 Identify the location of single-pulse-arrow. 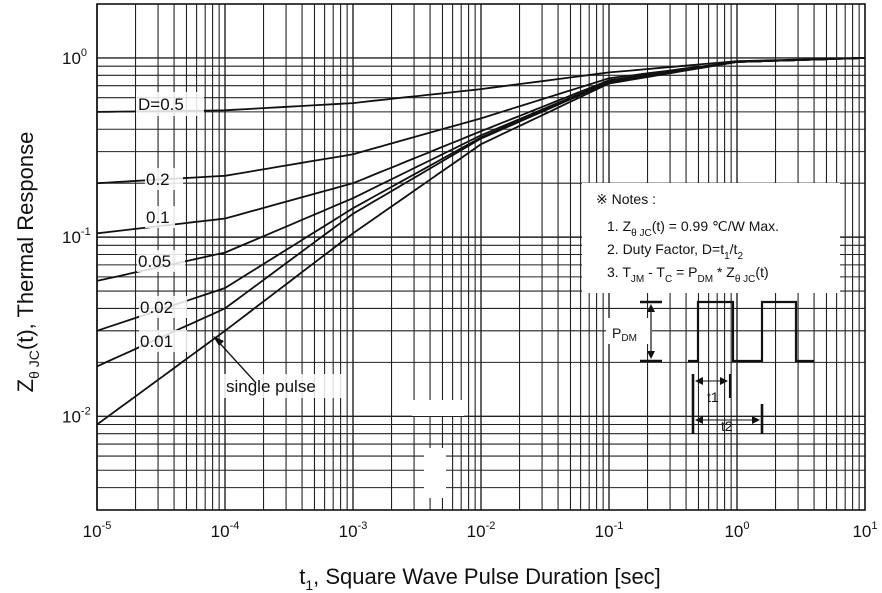
(235, 360).